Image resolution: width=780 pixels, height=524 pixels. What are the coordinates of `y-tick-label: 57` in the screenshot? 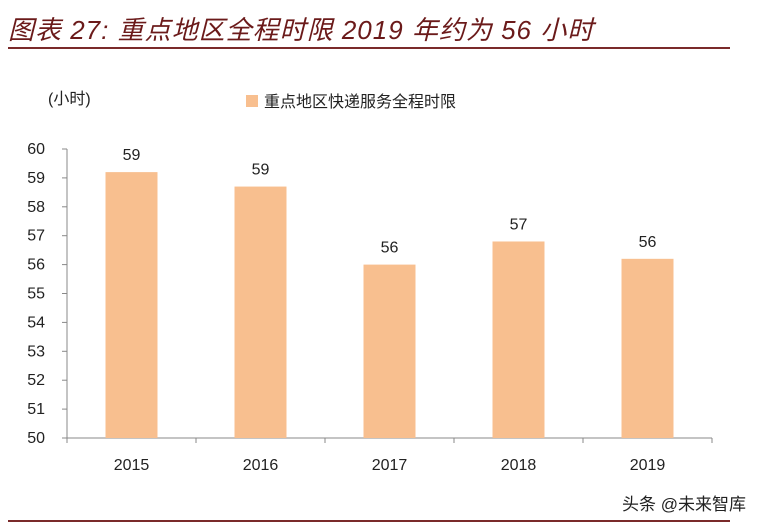 It's located at (36, 236).